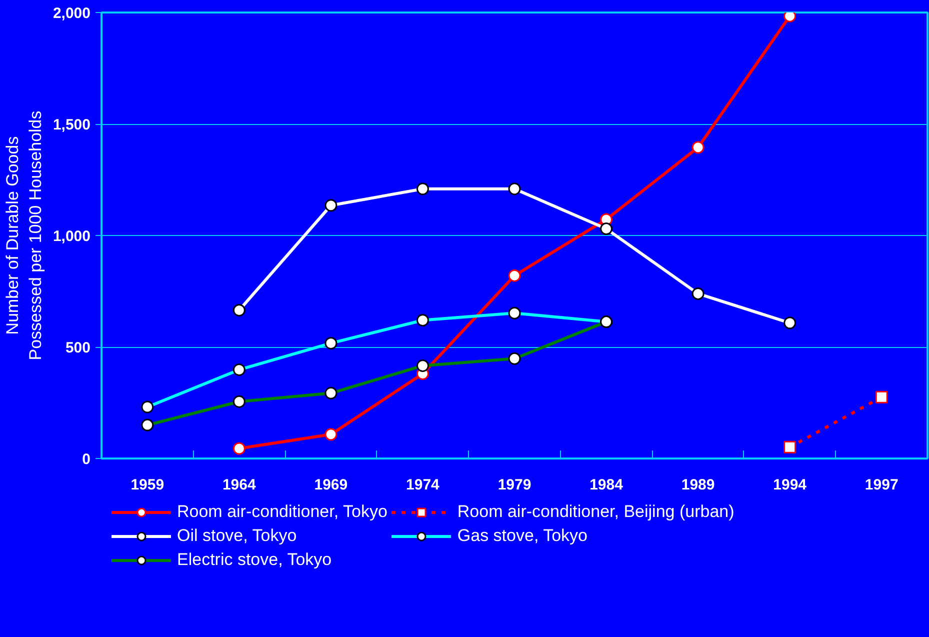 The height and width of the screenshot is (637, 929). What do you see at coordinates (24, 235) in the screenshot?
I see `y-axis-title: Number of Durable Goods Possessed per 1000 Households` at bounding box center [24, 235].